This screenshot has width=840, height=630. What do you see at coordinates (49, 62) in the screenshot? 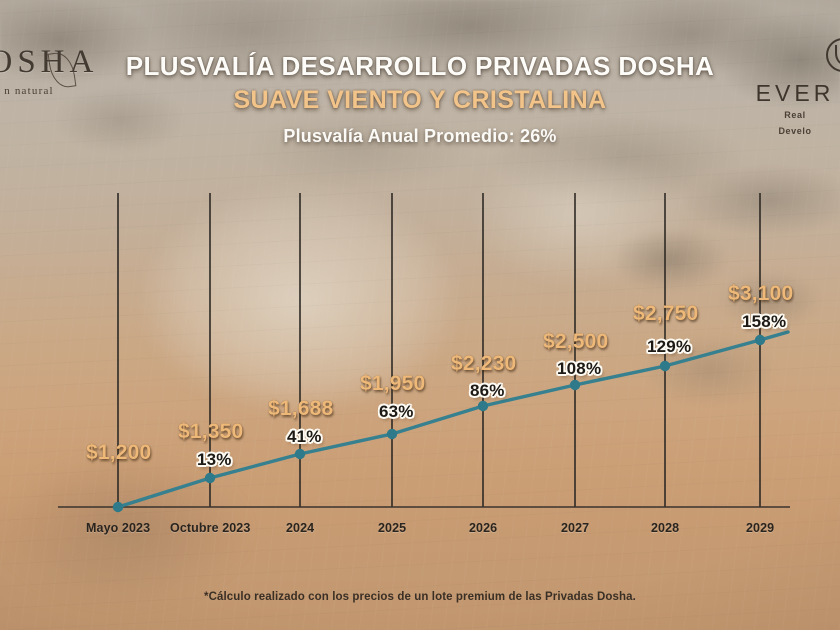
I see `brand-logo-dosha-name: DOSHA` at bounding box center [49, 62].